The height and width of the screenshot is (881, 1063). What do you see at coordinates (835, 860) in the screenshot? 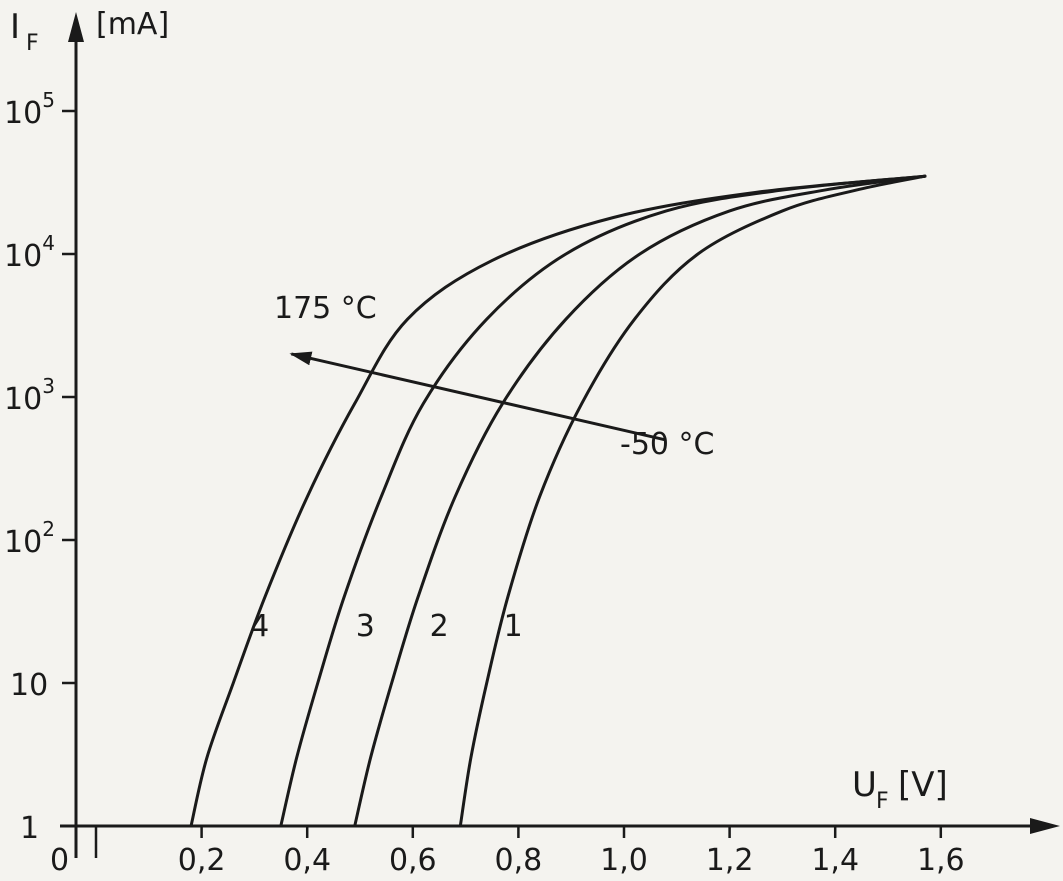
I see `x-tick-label: 1,4` at bounding box center [835, 860].